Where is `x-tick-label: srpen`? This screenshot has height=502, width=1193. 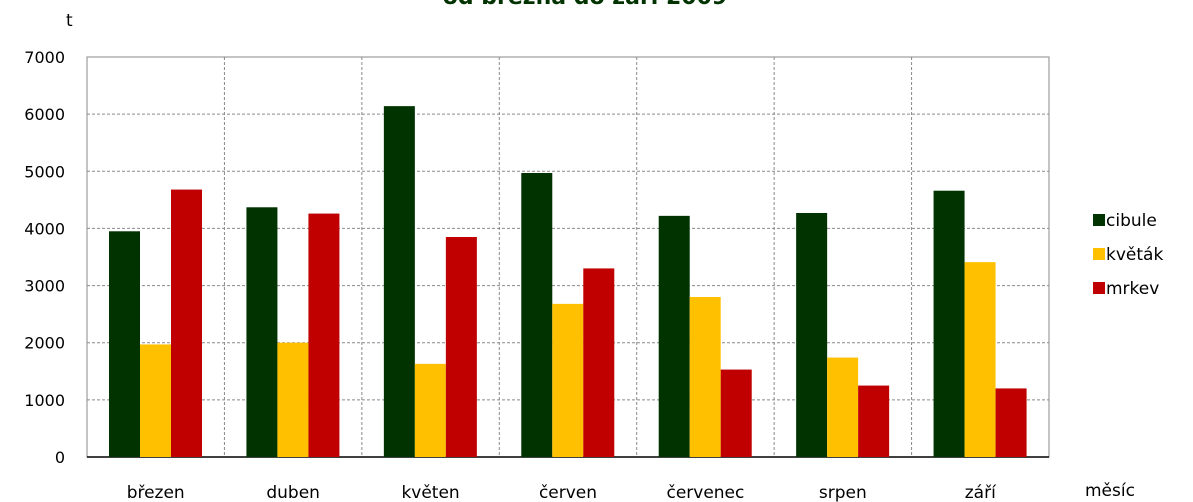
x-tick-label: srpen is located at coordinates (843, 492).